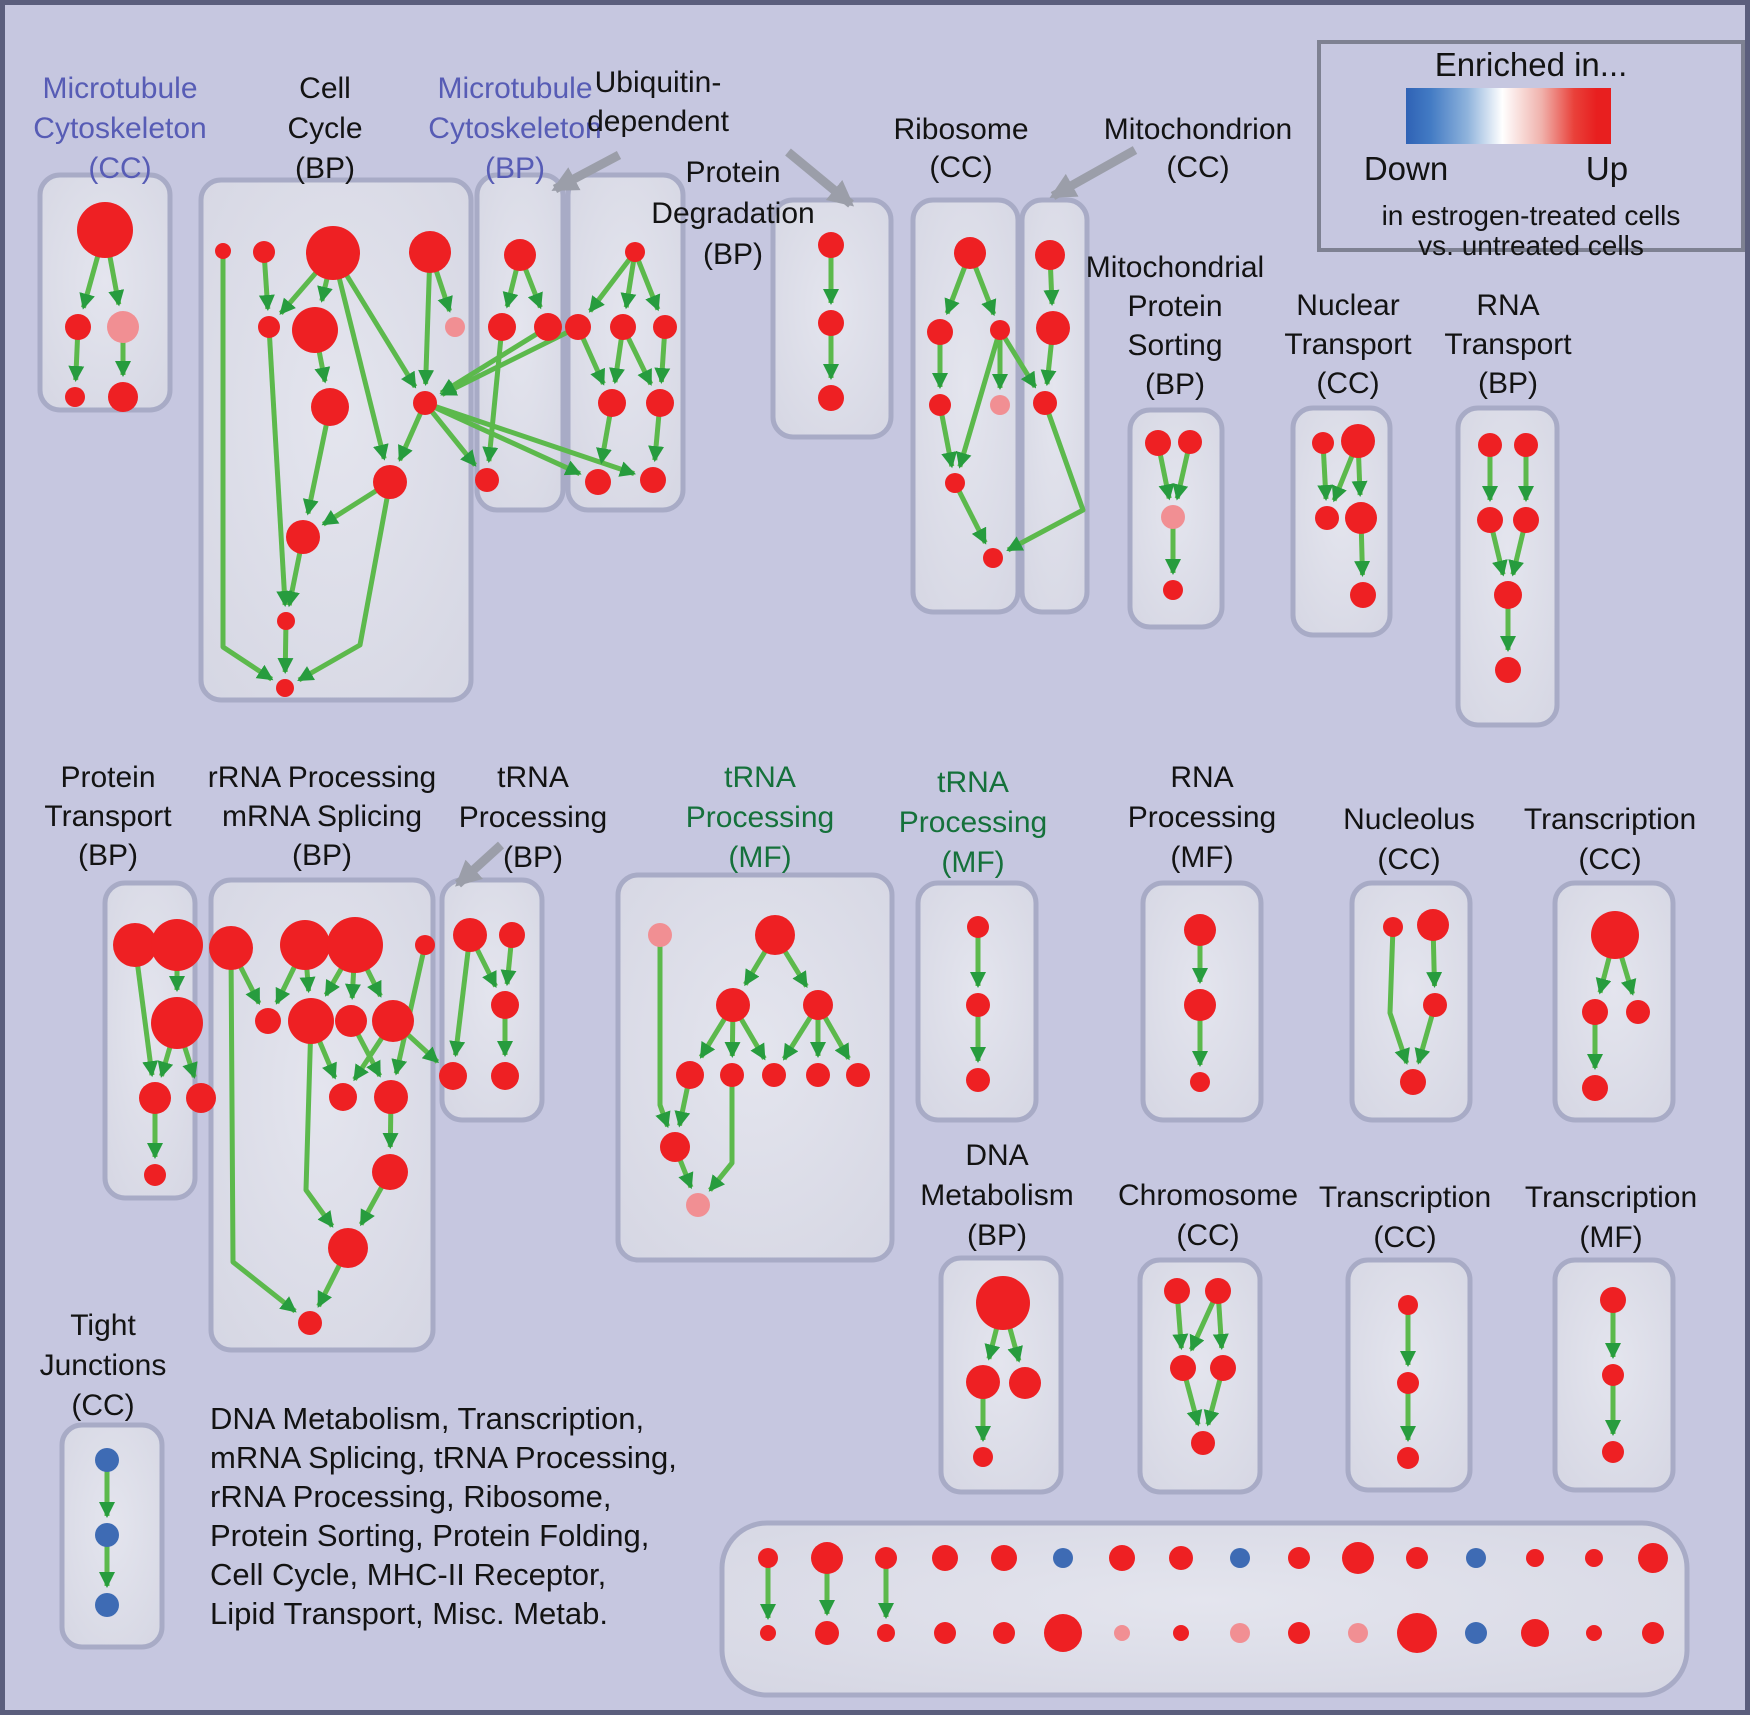 The image size is (1750, 1715). I want to click on gene-node-S2, so click(978, 1080).